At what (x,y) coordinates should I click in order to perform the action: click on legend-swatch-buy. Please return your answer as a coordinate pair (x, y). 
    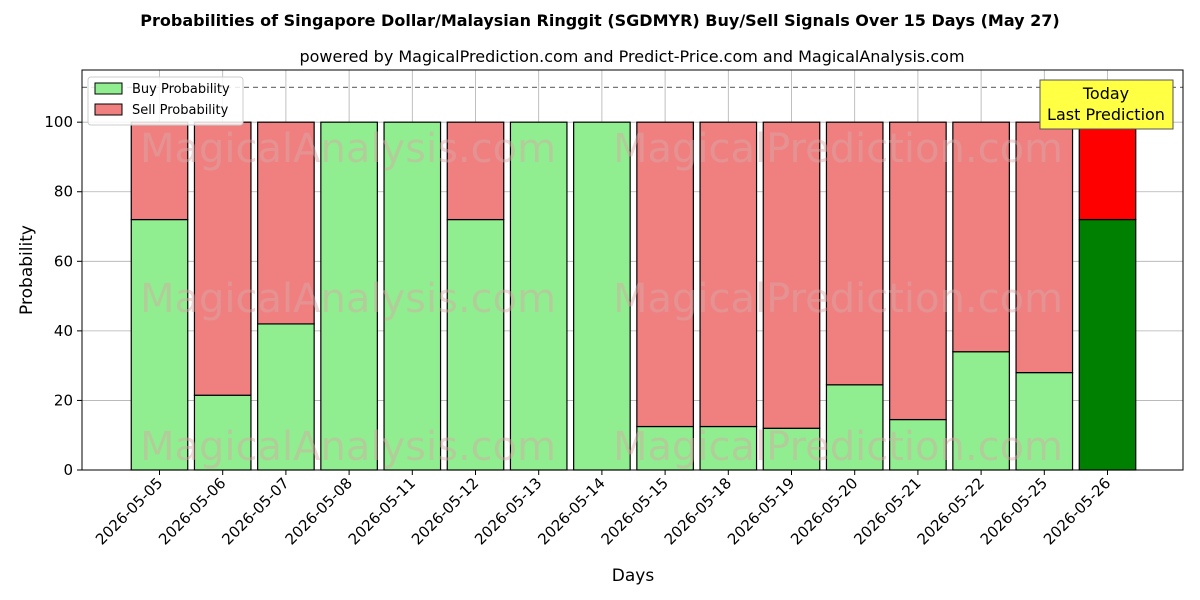
    Looking at the image, I should click on (108, 88).